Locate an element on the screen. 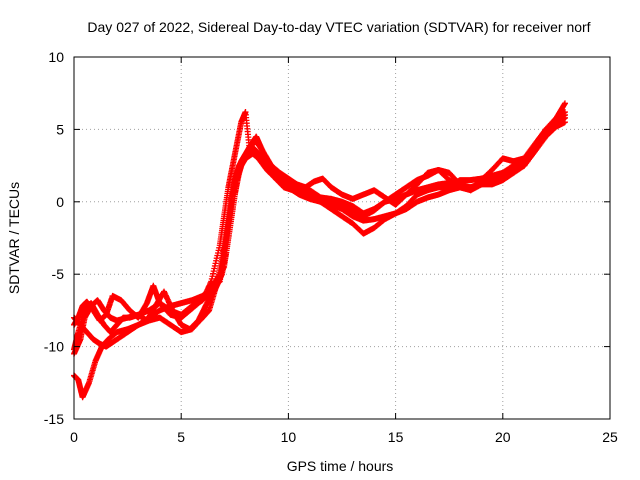 The width and height of the screenshot is (640, 480). x-tick-label: 20 is located at coordinates (503, 437).